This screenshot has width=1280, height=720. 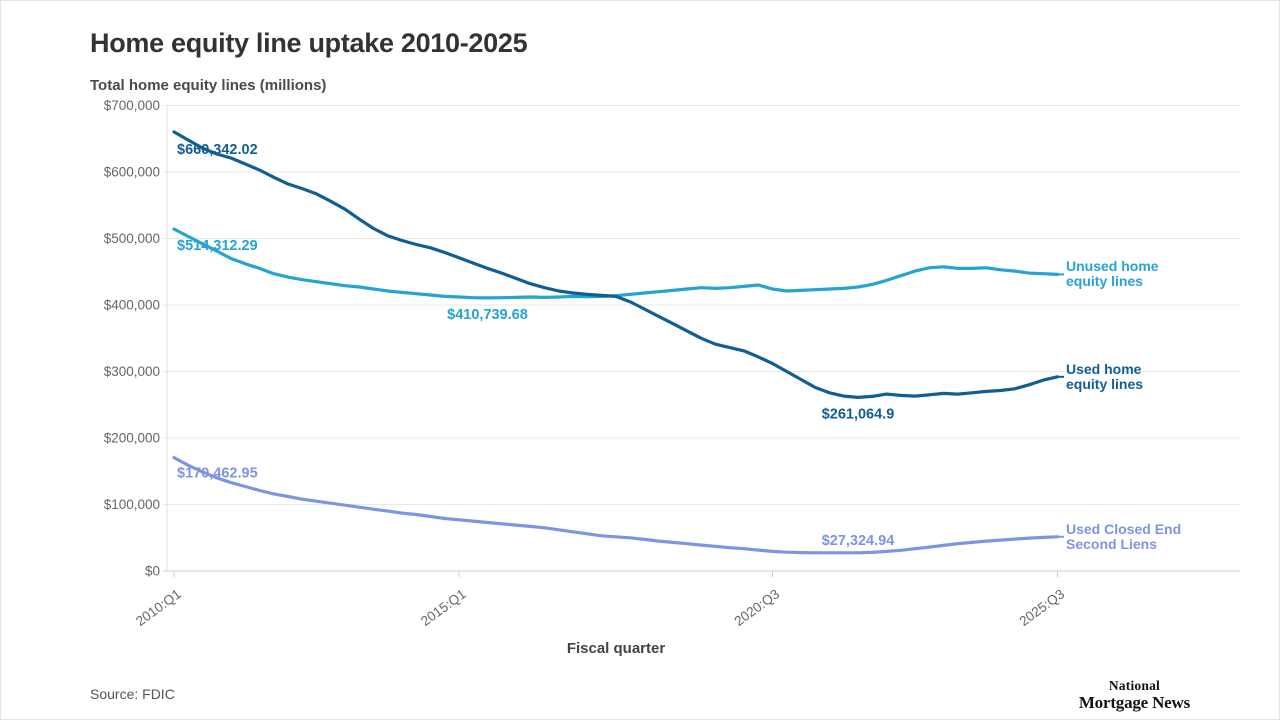 What do you see at coordinates (1134, 702) in the screenshot?
I see `logo-line-2: Mortgage News` at bounding box center [1134, 702].